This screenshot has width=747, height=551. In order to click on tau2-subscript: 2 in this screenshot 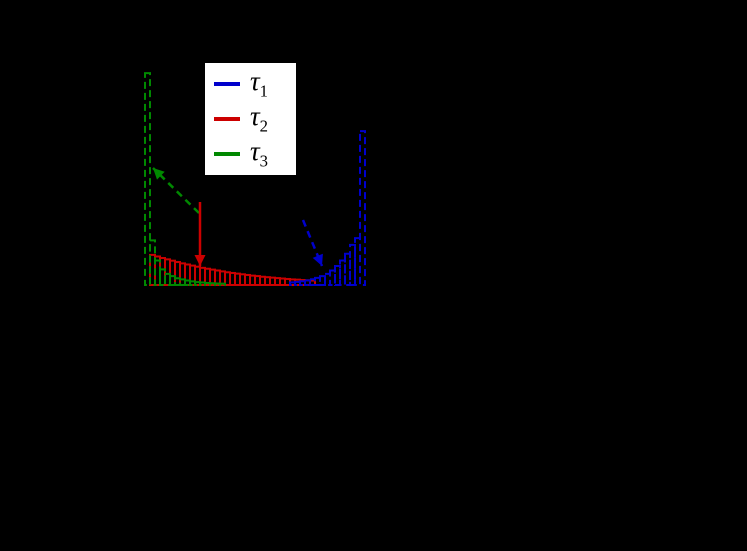, I will do `click(264, 126)`.